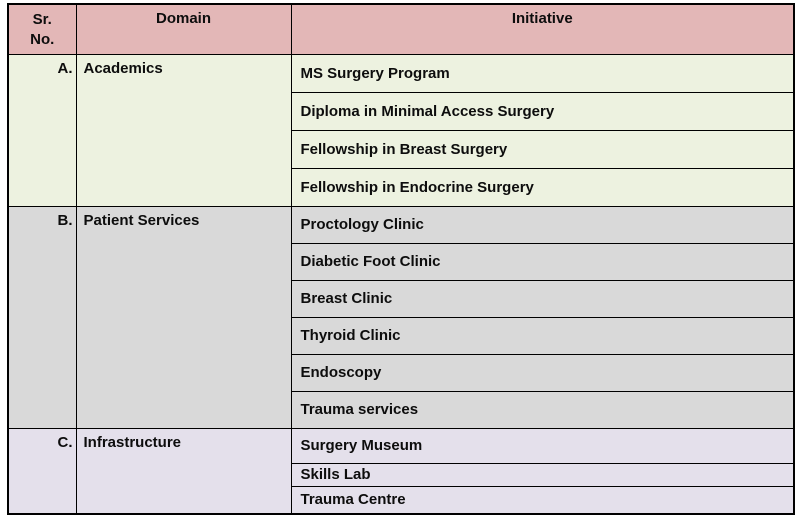 This screenshot has height=515, width=801. What do you see at coordinates (542, 224) in the screenshot?
I see `initiative-cell: Proctology Clinic` at bounding box center [542, 224].